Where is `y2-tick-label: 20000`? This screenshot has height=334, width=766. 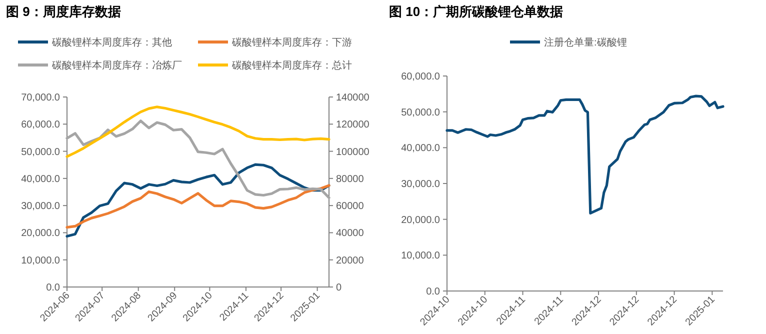
y2-tick-label: 20000 is located at coordinates (350, 260).